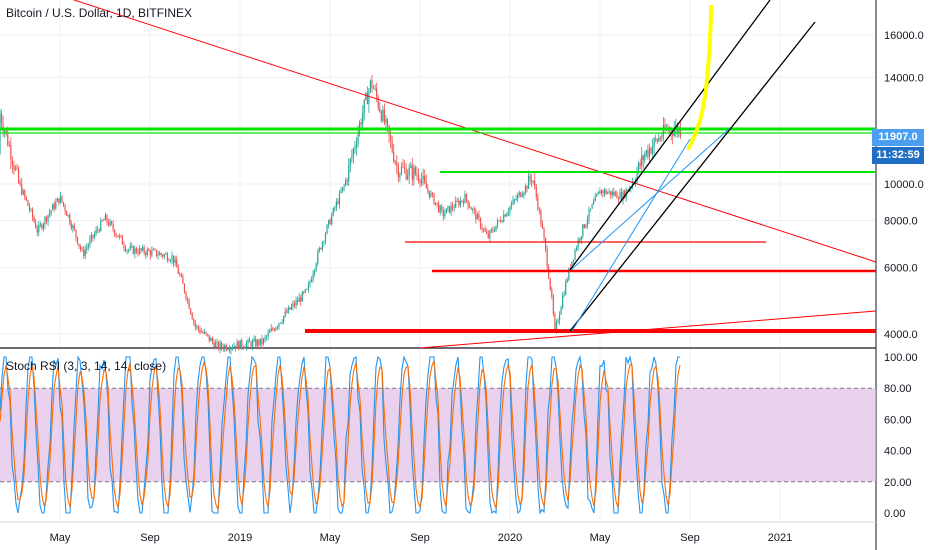 The width and height of the screenshot is (932, 550). Describe the element at coordinates (904, 185) in the screenshot. I see `price-axis: 4000.0 6000.0 8000.0 10000.0 14000.0 16000.0` at that location.